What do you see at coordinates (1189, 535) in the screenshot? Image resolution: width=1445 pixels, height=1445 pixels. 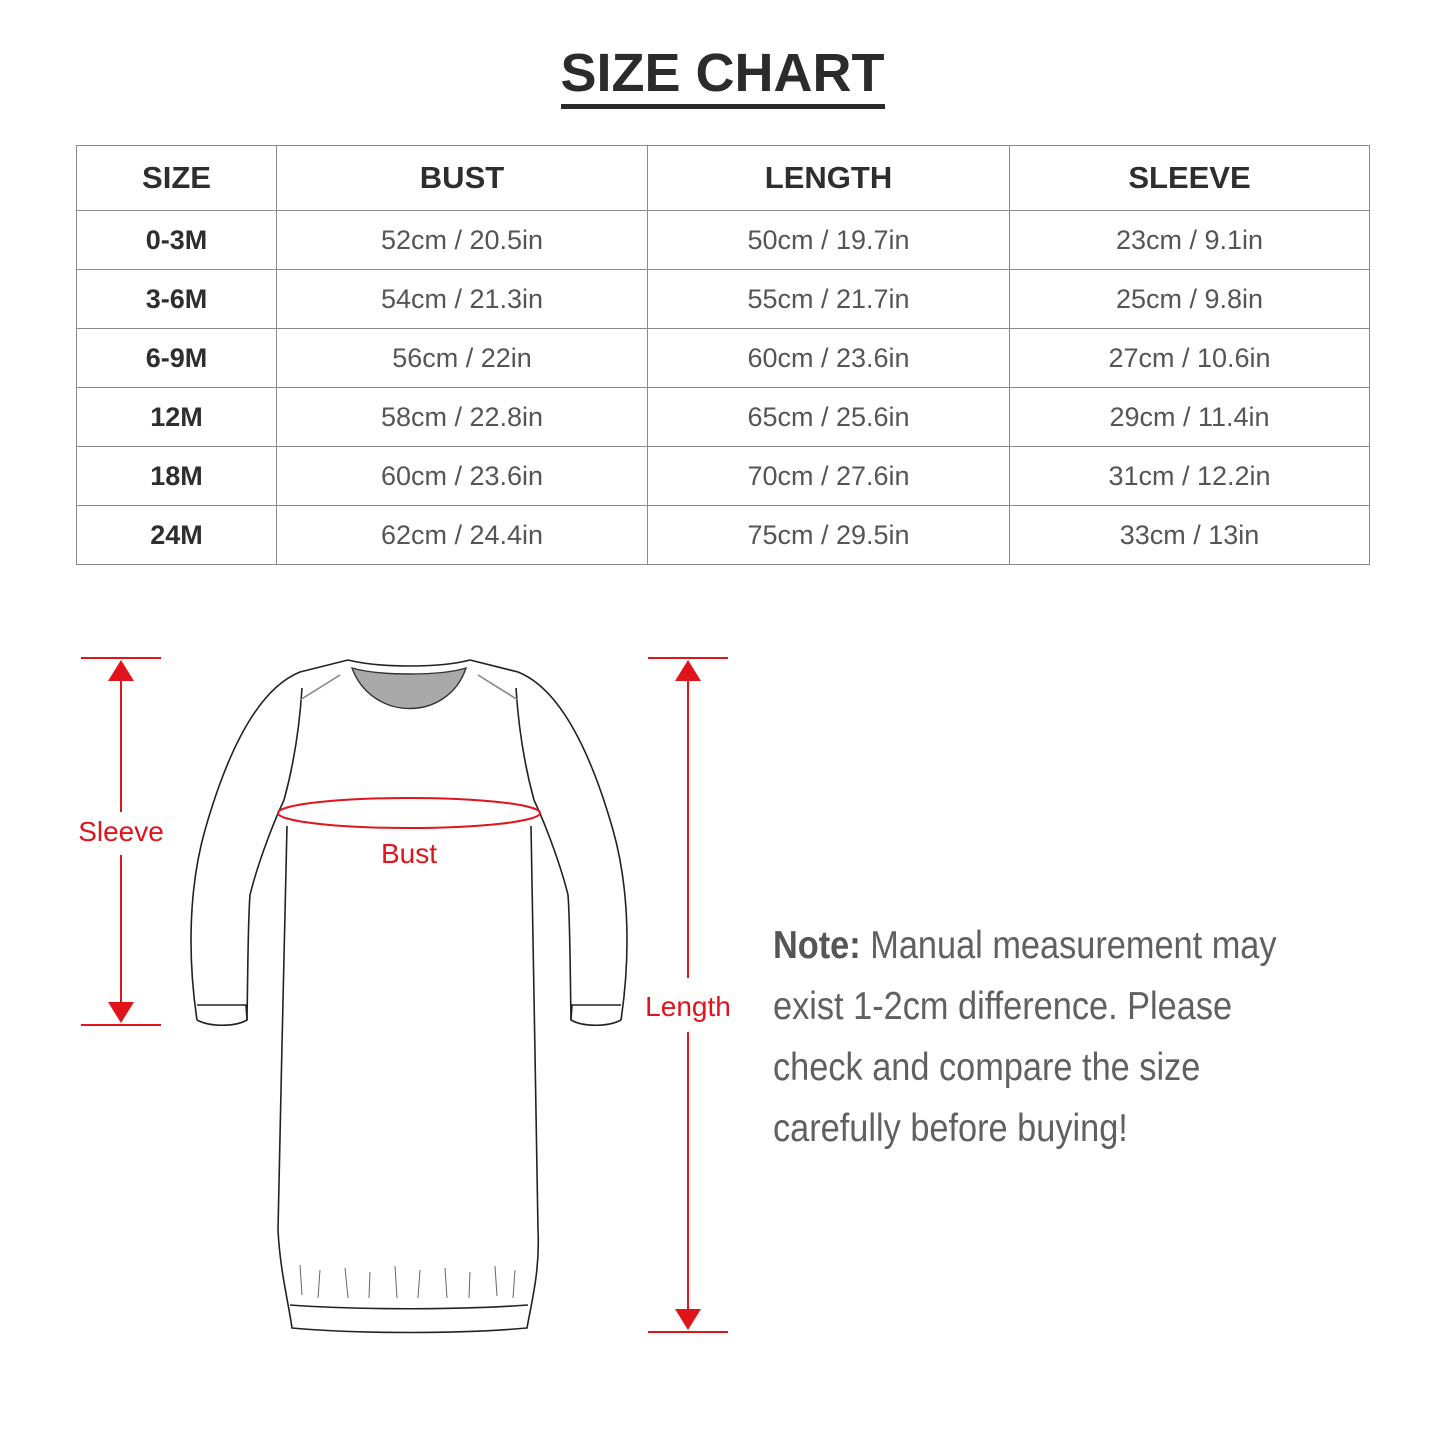 I see `cell-sleeve: 33cm / 13in` at bounding box center [1189, 535].